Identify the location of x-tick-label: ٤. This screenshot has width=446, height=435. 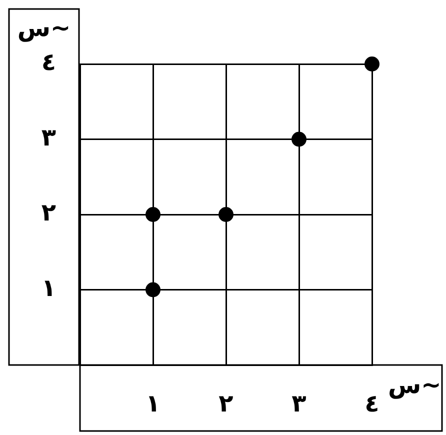
(372, 404).